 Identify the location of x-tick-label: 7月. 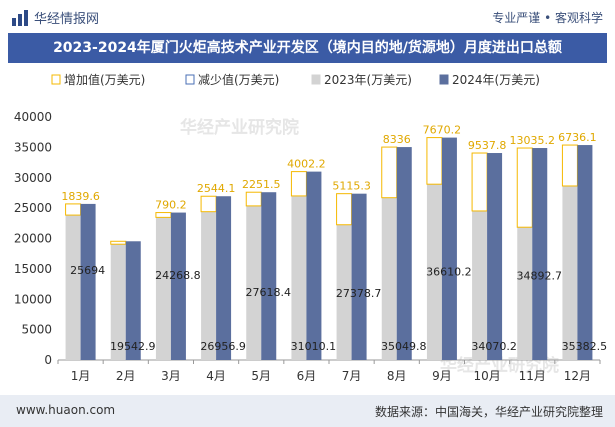
(352, 376).